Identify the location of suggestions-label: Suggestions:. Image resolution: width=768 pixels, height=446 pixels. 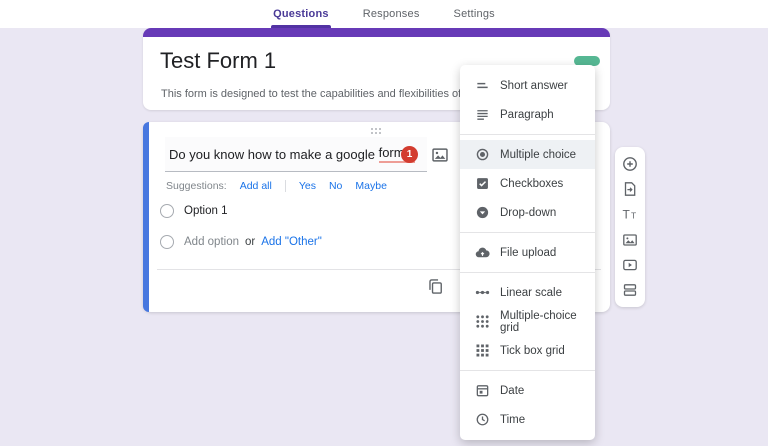
(196, 186).